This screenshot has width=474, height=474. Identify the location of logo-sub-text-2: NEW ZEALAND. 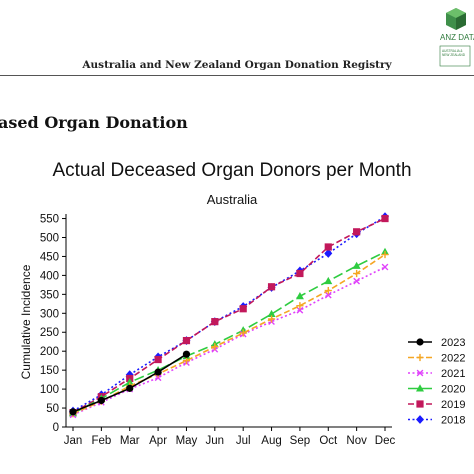
(454, 55).